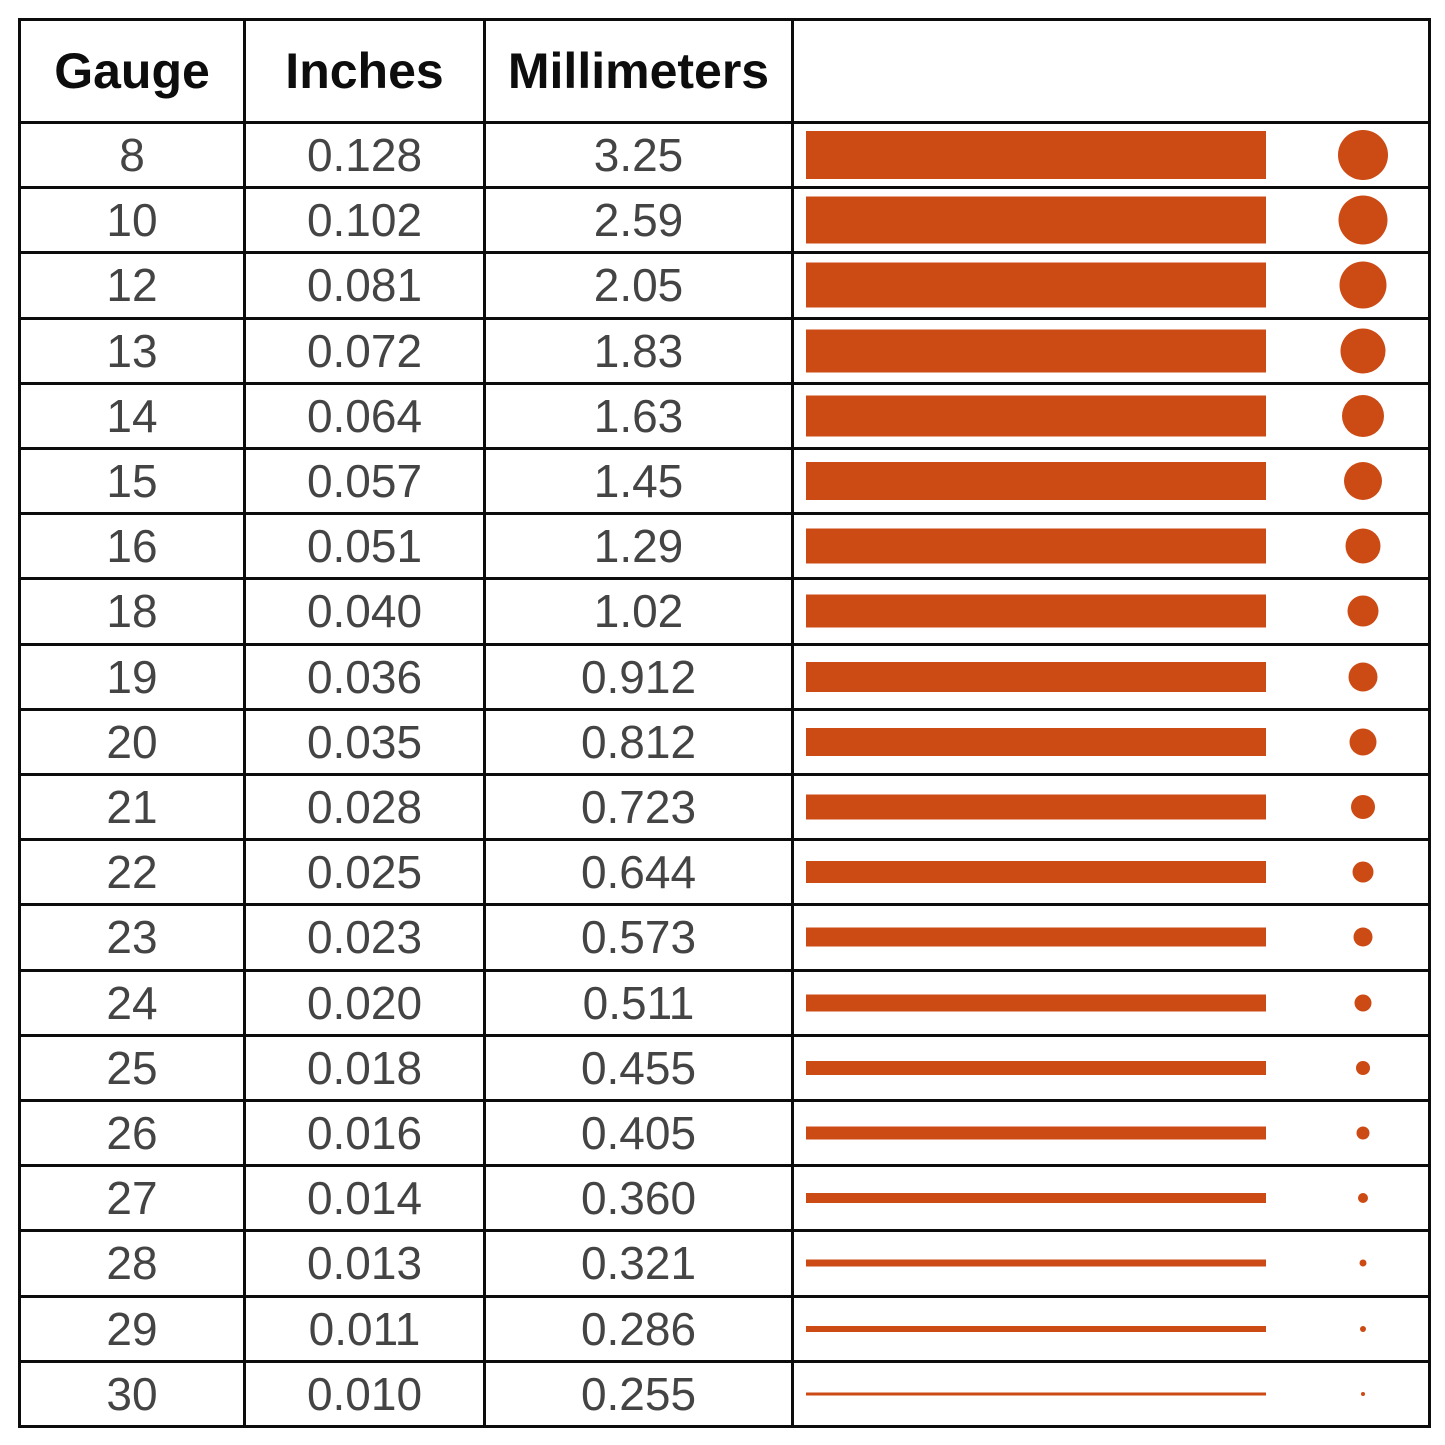 The width and height of the screenshot is (1445, 1445). What do you see at coordinates (364, 1002) in the screenshot?
I see `inches-cell: 0.020` at bounding box center [364, 1002].